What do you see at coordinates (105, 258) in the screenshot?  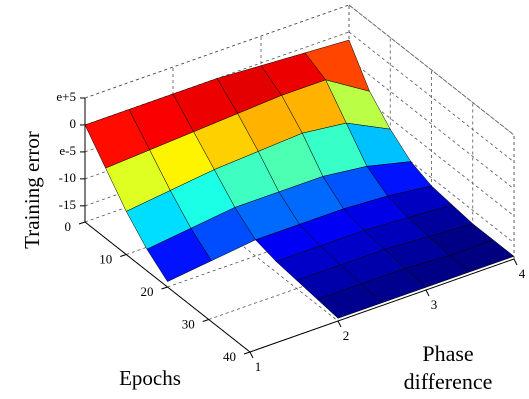 I see `y-tick-label: 10` at bounding box center [105, 258].